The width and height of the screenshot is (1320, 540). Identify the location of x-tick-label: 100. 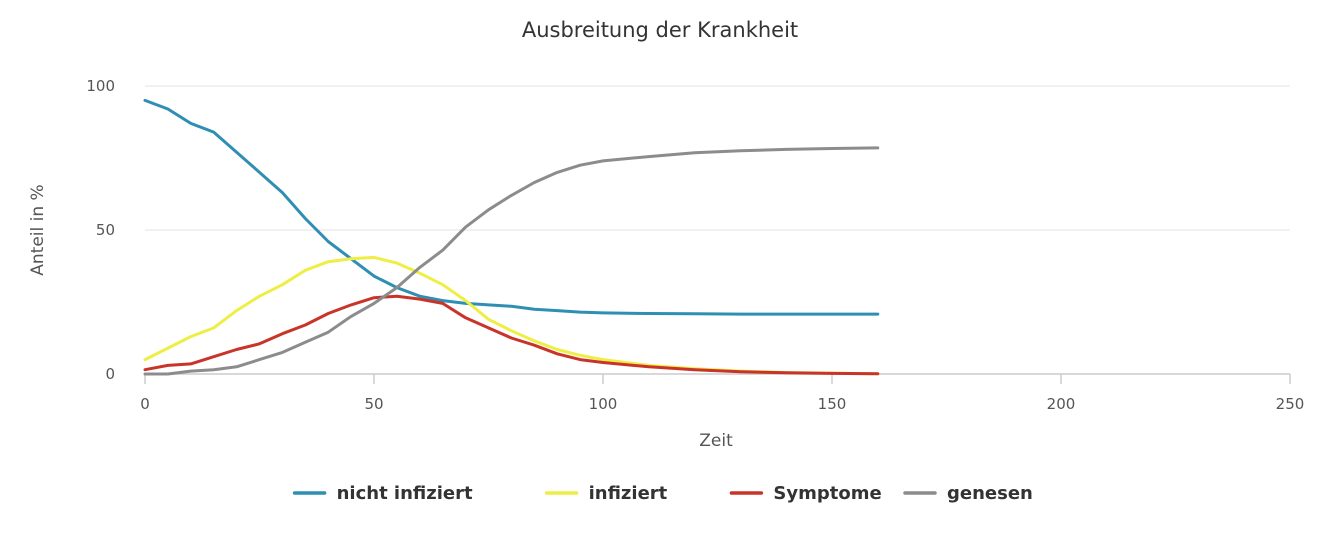
(603, 404).